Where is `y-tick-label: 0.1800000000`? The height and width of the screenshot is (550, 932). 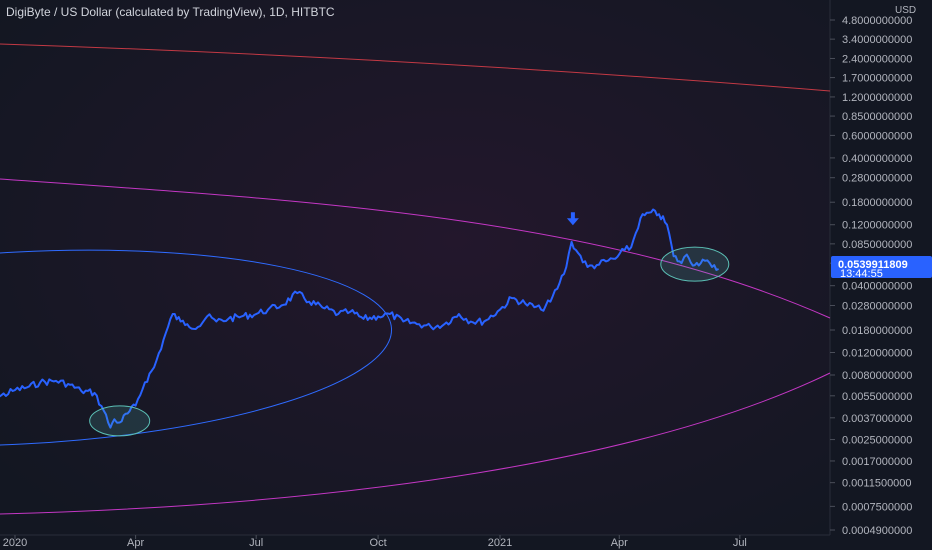
y-tick-label: 0.1800000000 is located at coordinates (877, 203).